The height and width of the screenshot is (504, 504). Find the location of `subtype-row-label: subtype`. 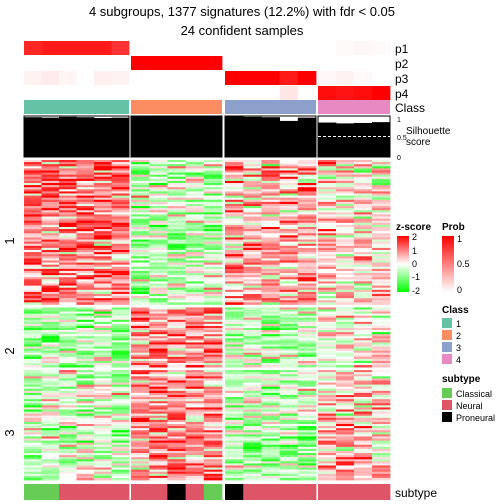

subtype-row-label: subtype is located at coordinates (416, 493).